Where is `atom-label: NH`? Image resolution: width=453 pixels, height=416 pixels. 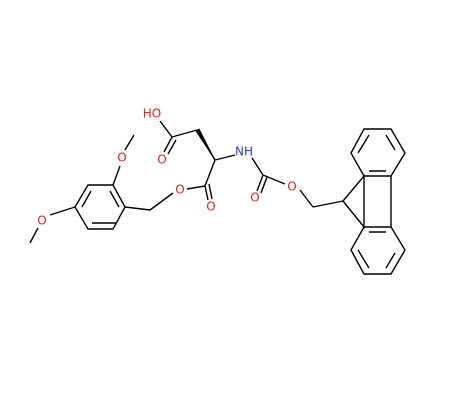
atom-label: NH is located at coordinates (244, 152).